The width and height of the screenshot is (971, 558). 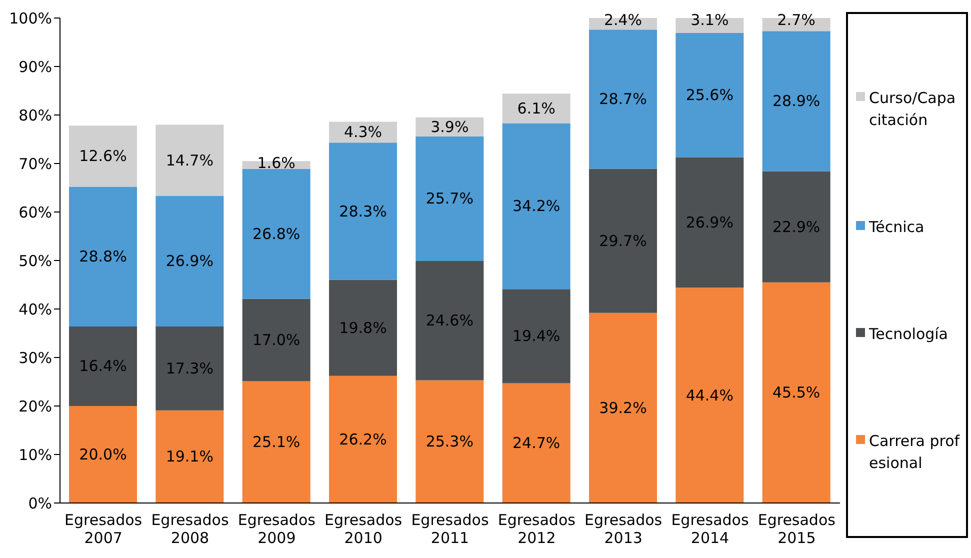 What do you see at coordinates (35, 261) in the screenshot?
I see `y-tick-label: 50%` at bounding box center [35, 261].